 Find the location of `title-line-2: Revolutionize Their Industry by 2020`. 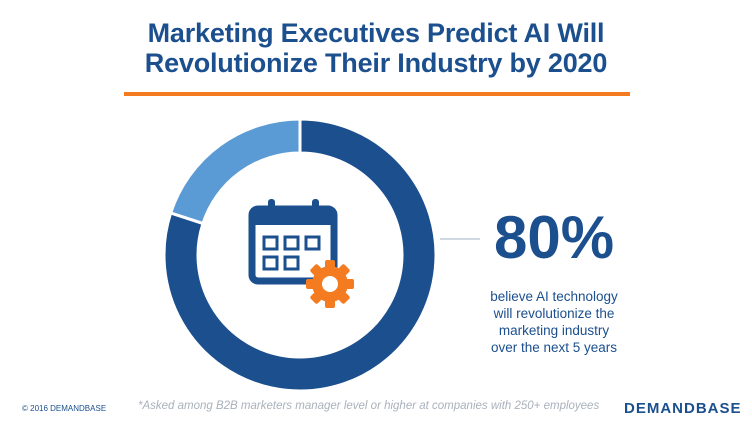

title-line-2: Revolutionize Their Industry by 2020 is located at coordinates (376, 63).